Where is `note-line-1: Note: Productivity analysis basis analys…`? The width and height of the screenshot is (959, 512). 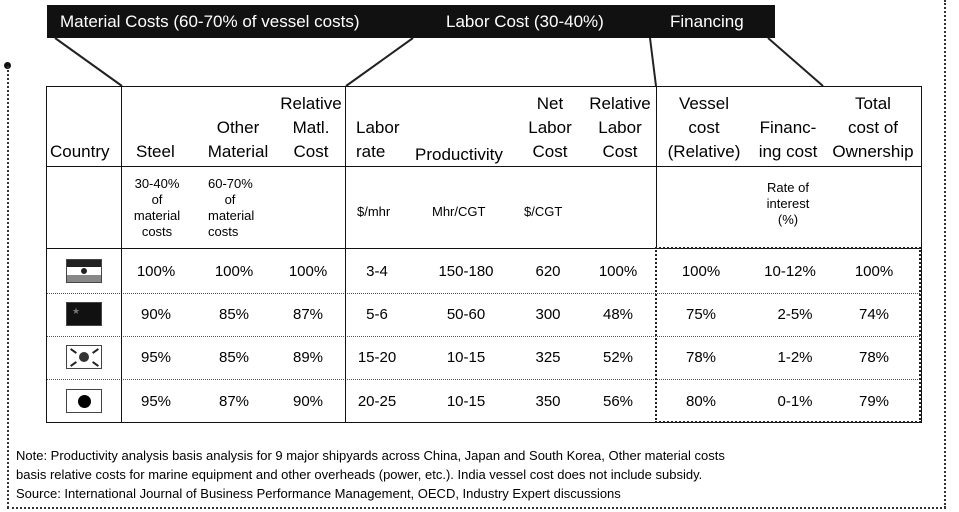
note-line-1: Note: Productivity analysis basis analys… is located at coordinates (370, 456).